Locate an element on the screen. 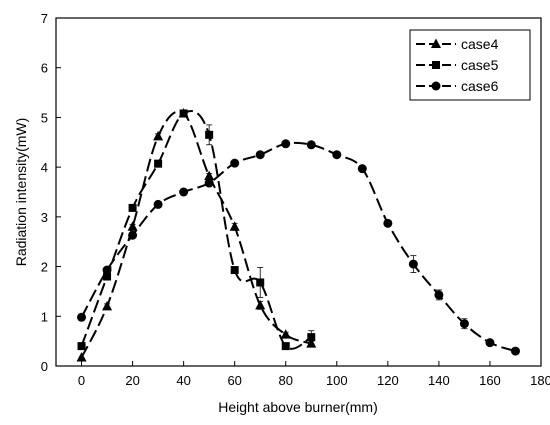 This screenshot has height=425, width=550. y-tick-label: 1 is located at coordinates (44, 316).